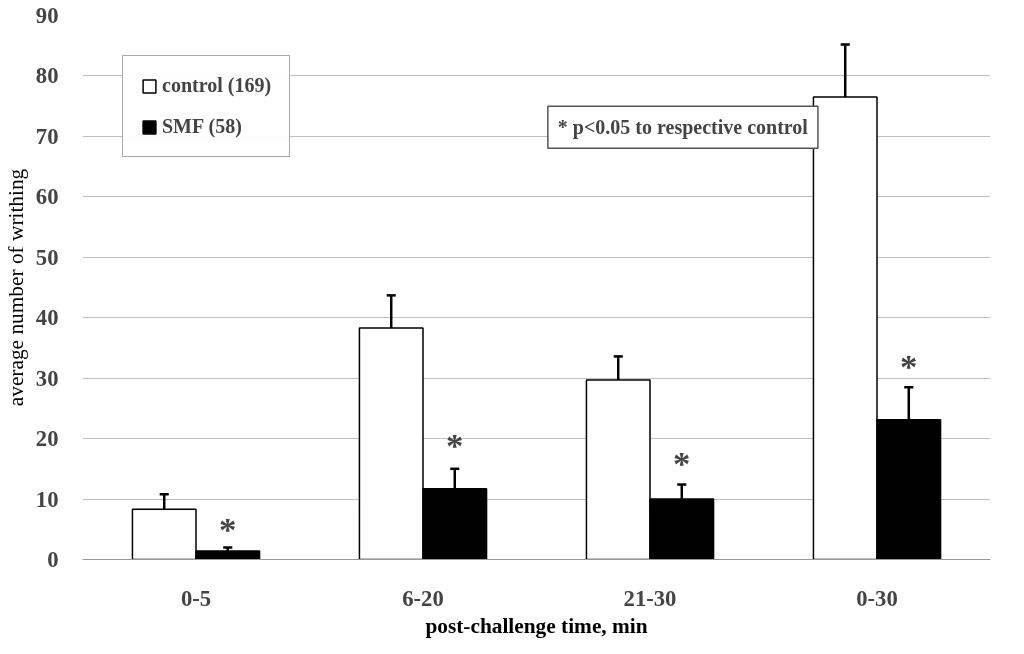 The height and width of the screenshot is (654, 1024). Describe the element at coordinates (47, 76) in the screenshot. I see `y-tick-label: 80` at that location.